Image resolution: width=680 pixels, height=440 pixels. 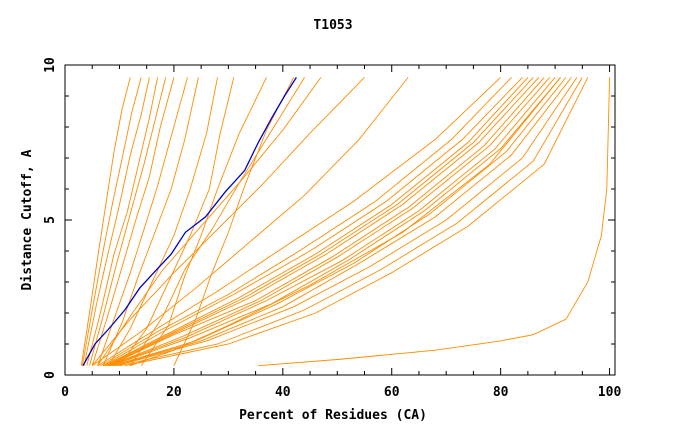 What do you see at coordinates (332, 25) in the screenshot?
I see `chart-title: T1053` at bounding box center [332, 25].